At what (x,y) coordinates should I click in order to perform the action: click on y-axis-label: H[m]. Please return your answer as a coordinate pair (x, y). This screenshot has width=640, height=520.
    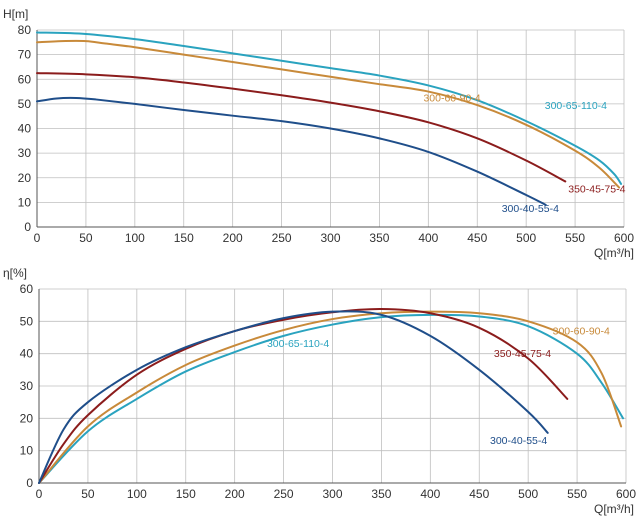
    Looking at the image, I should click on (15, 14).